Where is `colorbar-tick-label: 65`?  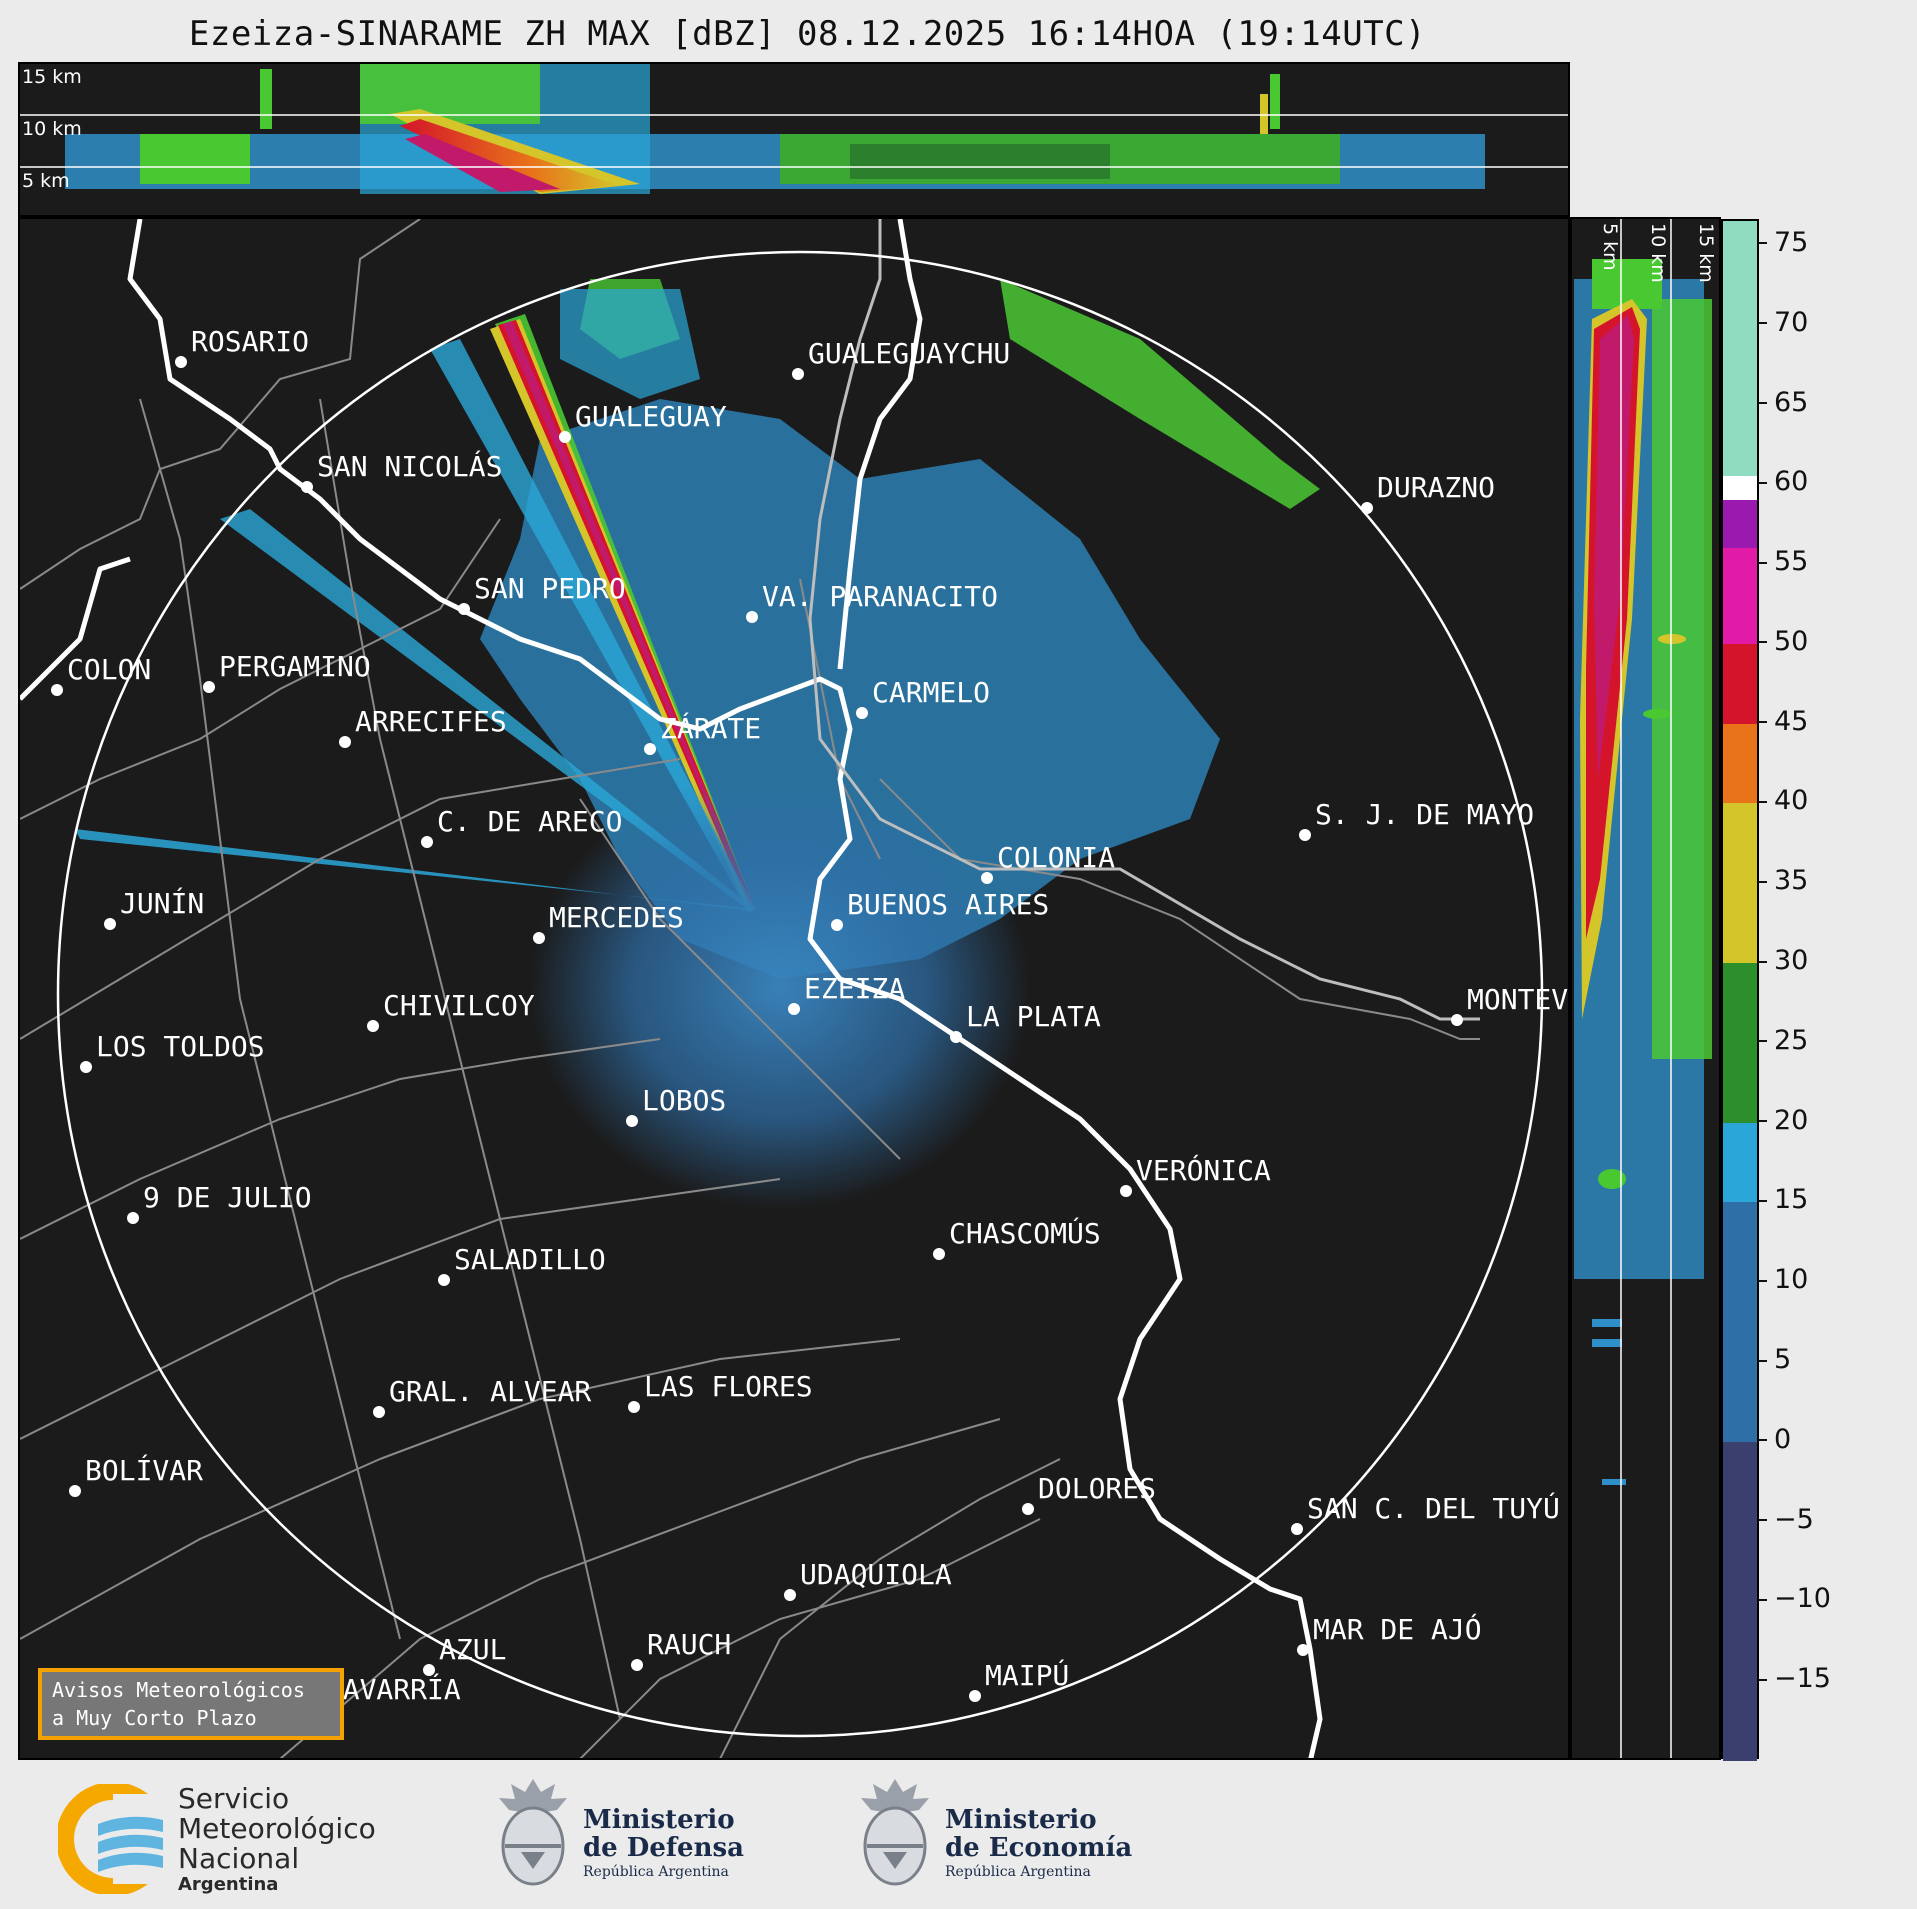 colorbar-tick-label: 65 is located at coordinates (1782, 402).